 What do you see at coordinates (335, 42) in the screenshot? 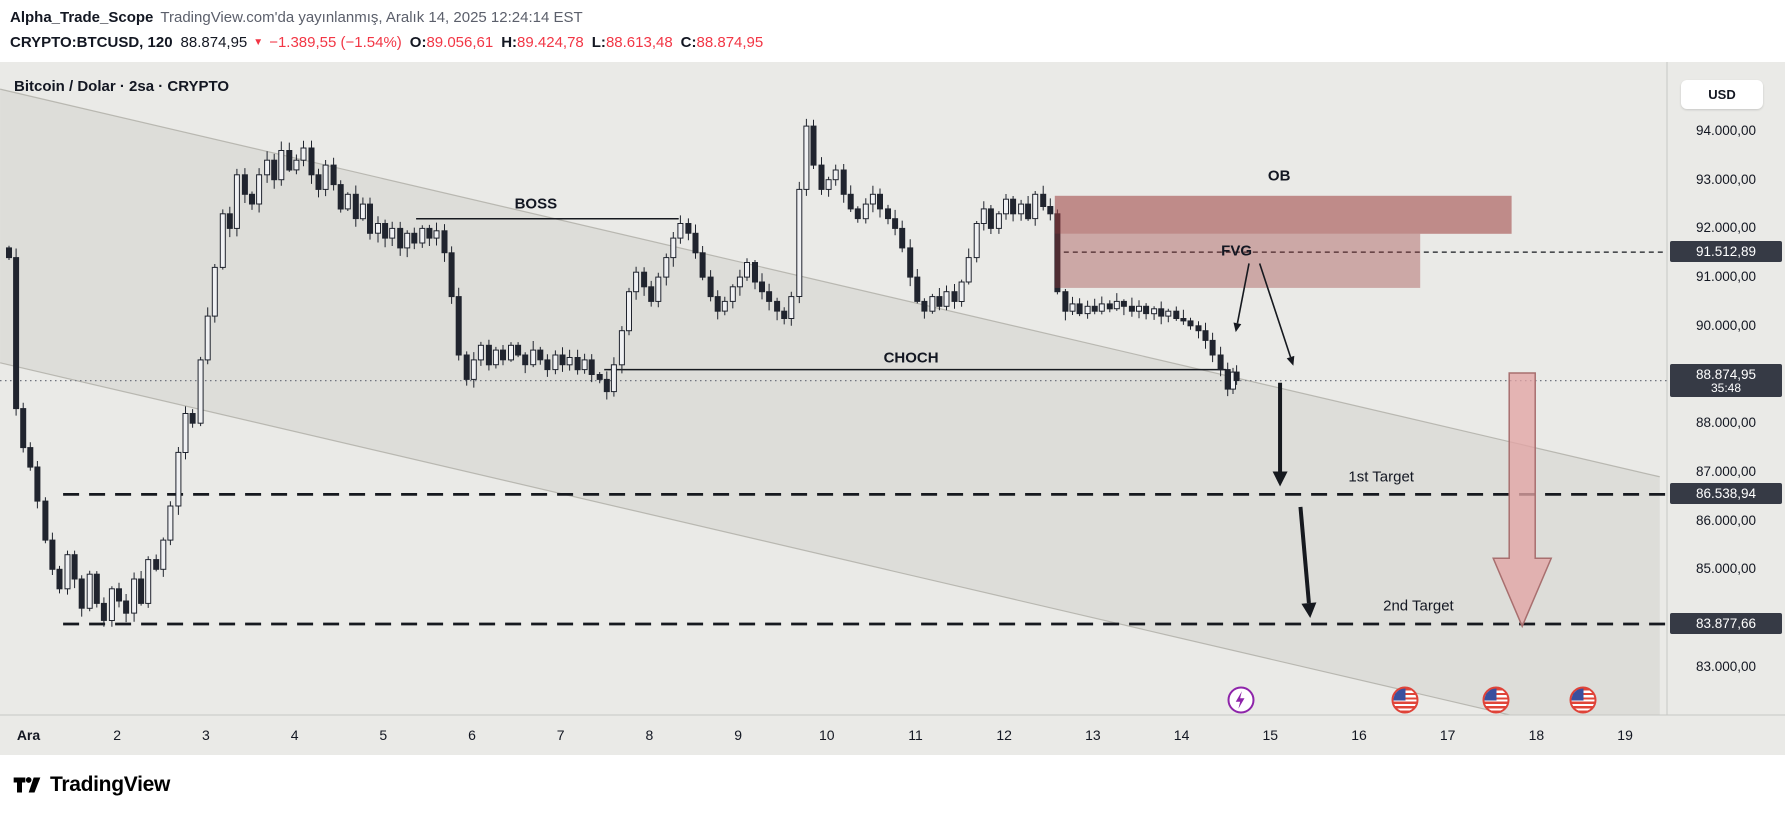
I see `price-change: −1.389,55 (−1.54%)` at bounding box center [335, 42].